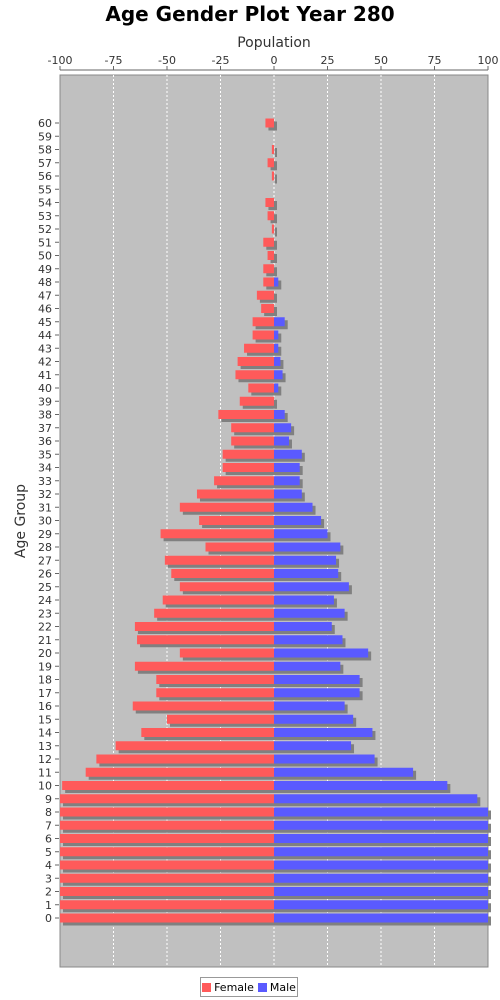 The height and width of the screenshot is (1000, 500). Describe the element at coordinates (45, 746) in the screenshot. I see `y-tick-label: 13` at that location.